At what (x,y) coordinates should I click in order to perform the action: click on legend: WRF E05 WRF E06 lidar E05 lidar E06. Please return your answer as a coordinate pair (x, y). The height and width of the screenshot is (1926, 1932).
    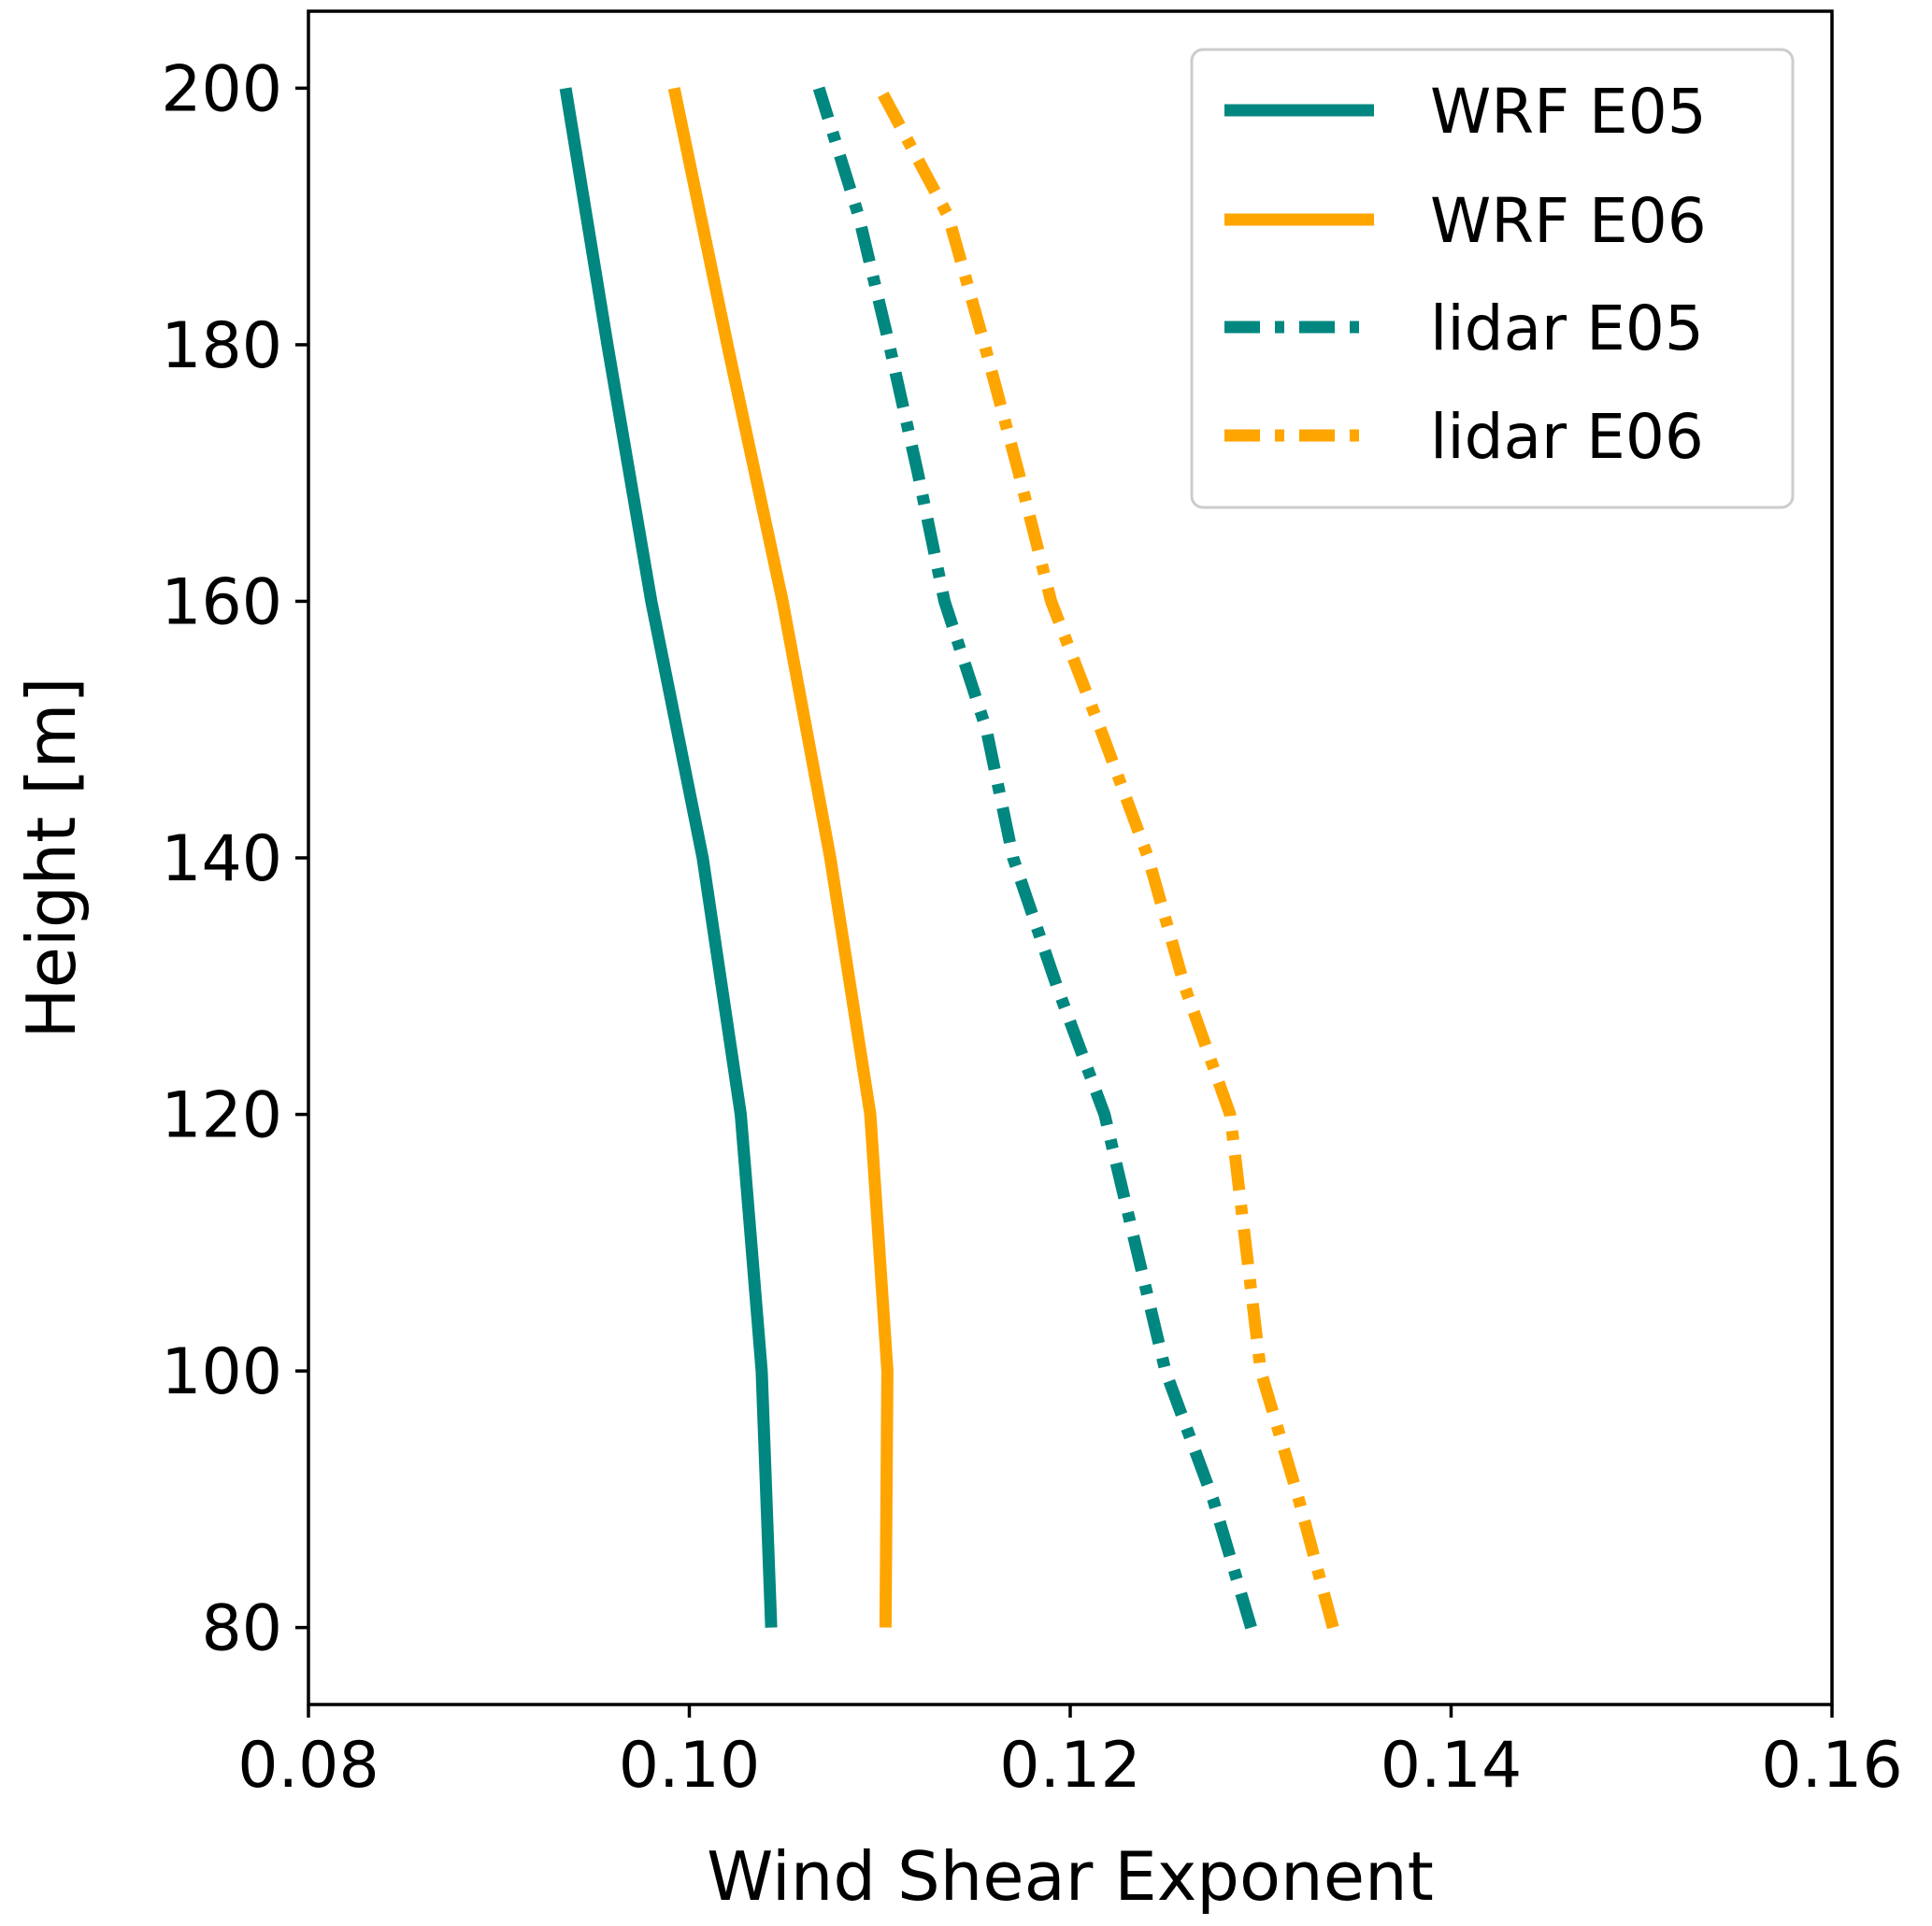
    Looking at the image, I should click on (1492, 278).